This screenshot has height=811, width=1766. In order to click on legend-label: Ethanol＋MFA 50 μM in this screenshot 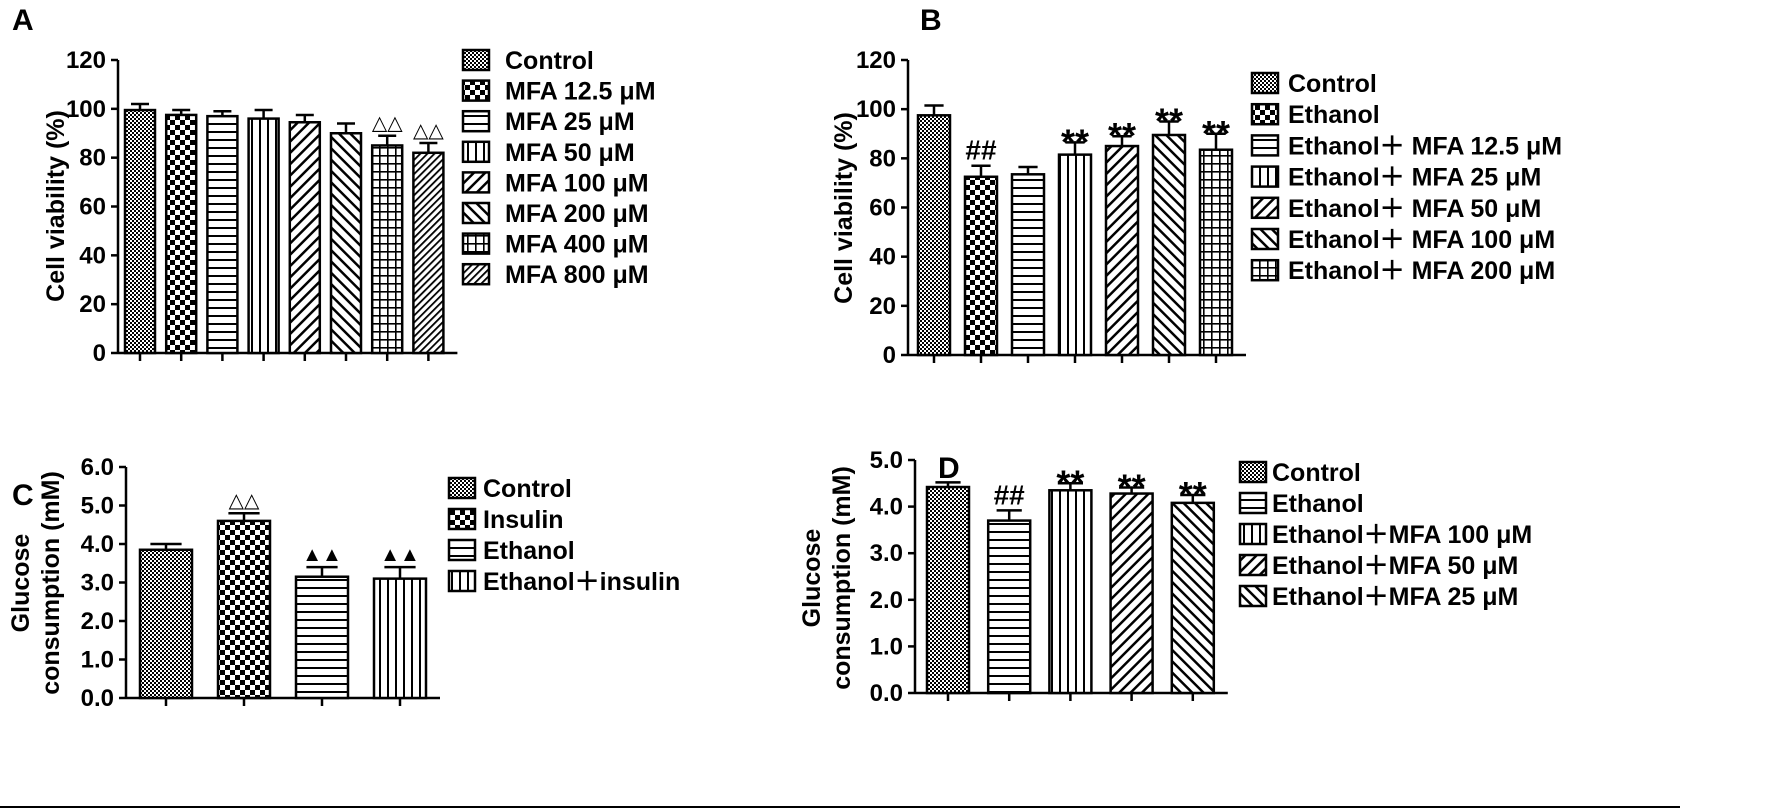, I will do `click(1395, 566)`.